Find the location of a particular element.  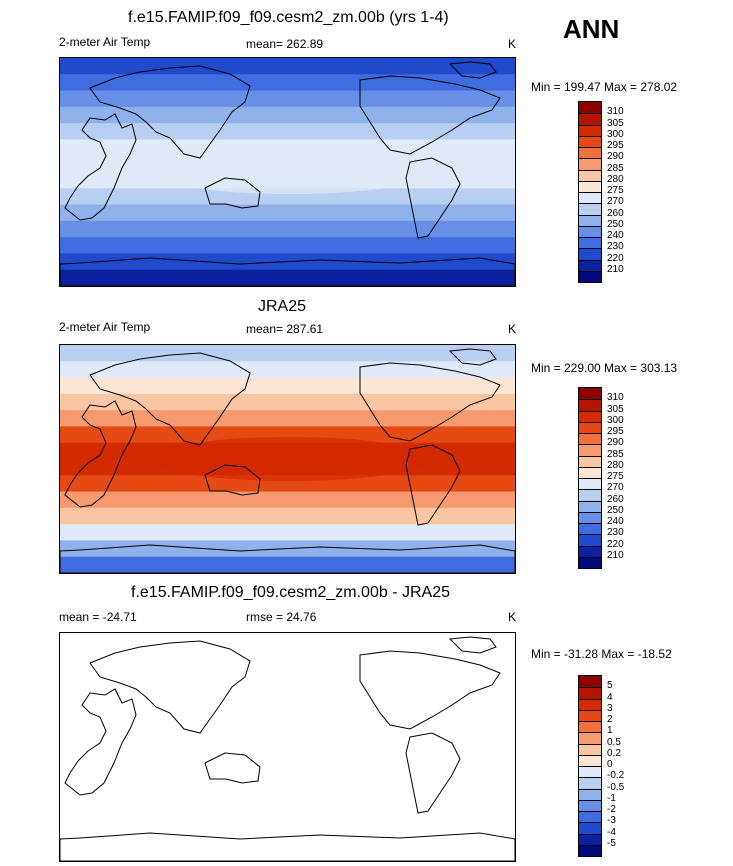

colorbar-label: -0.5 is located at coordinates (616, 787).